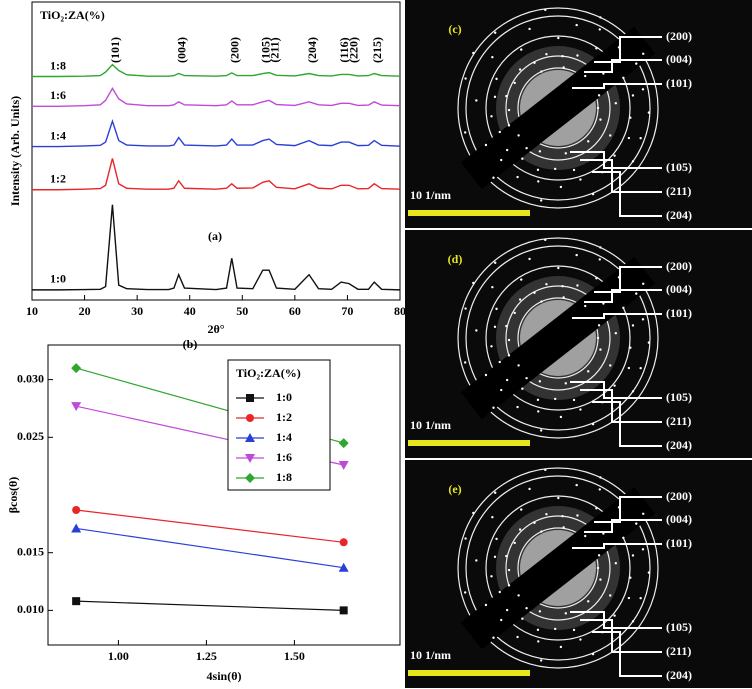 The image size is (752, 689). I want to click on series-label: 1:4, so click(58, 135).